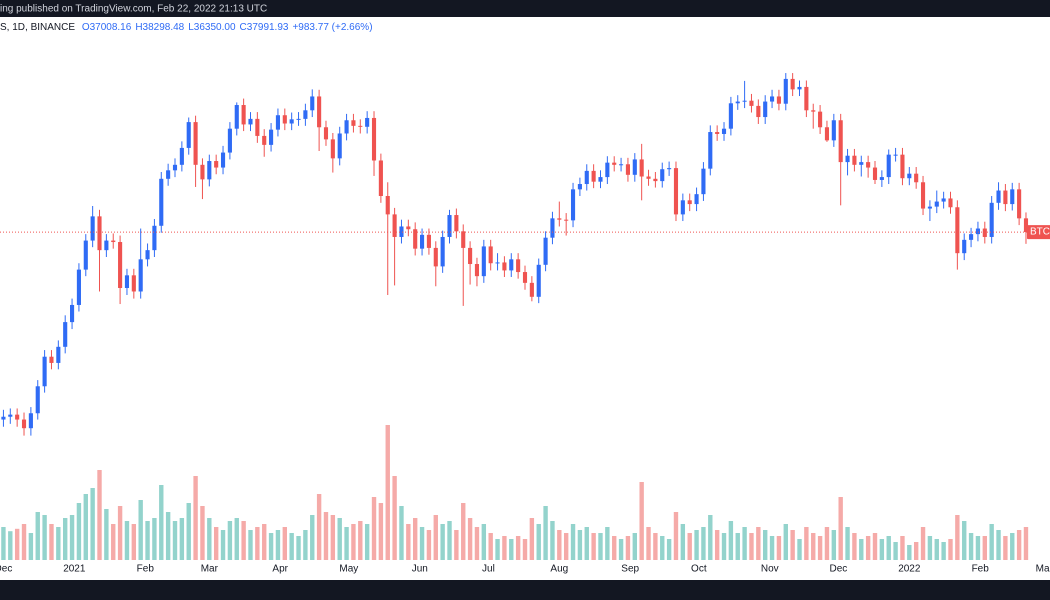  I want to click on x-tick-label: Dec, so click(839, 569).